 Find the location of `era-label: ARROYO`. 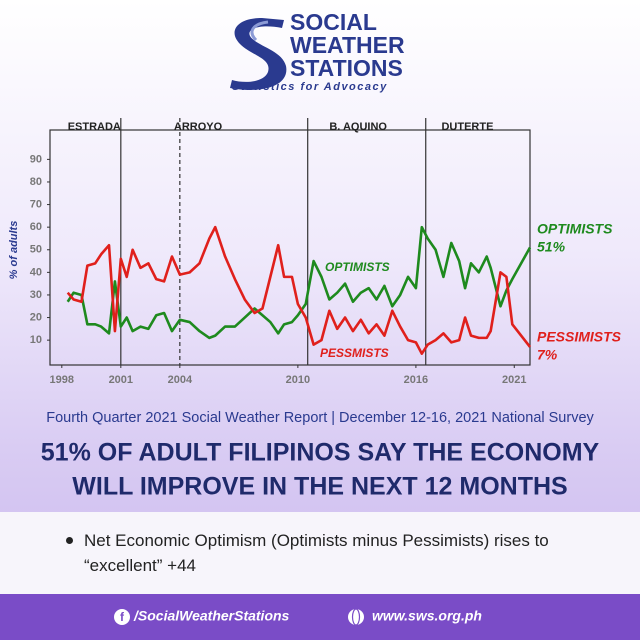

era-label: ARROYO is located at coordinates (198, 127).